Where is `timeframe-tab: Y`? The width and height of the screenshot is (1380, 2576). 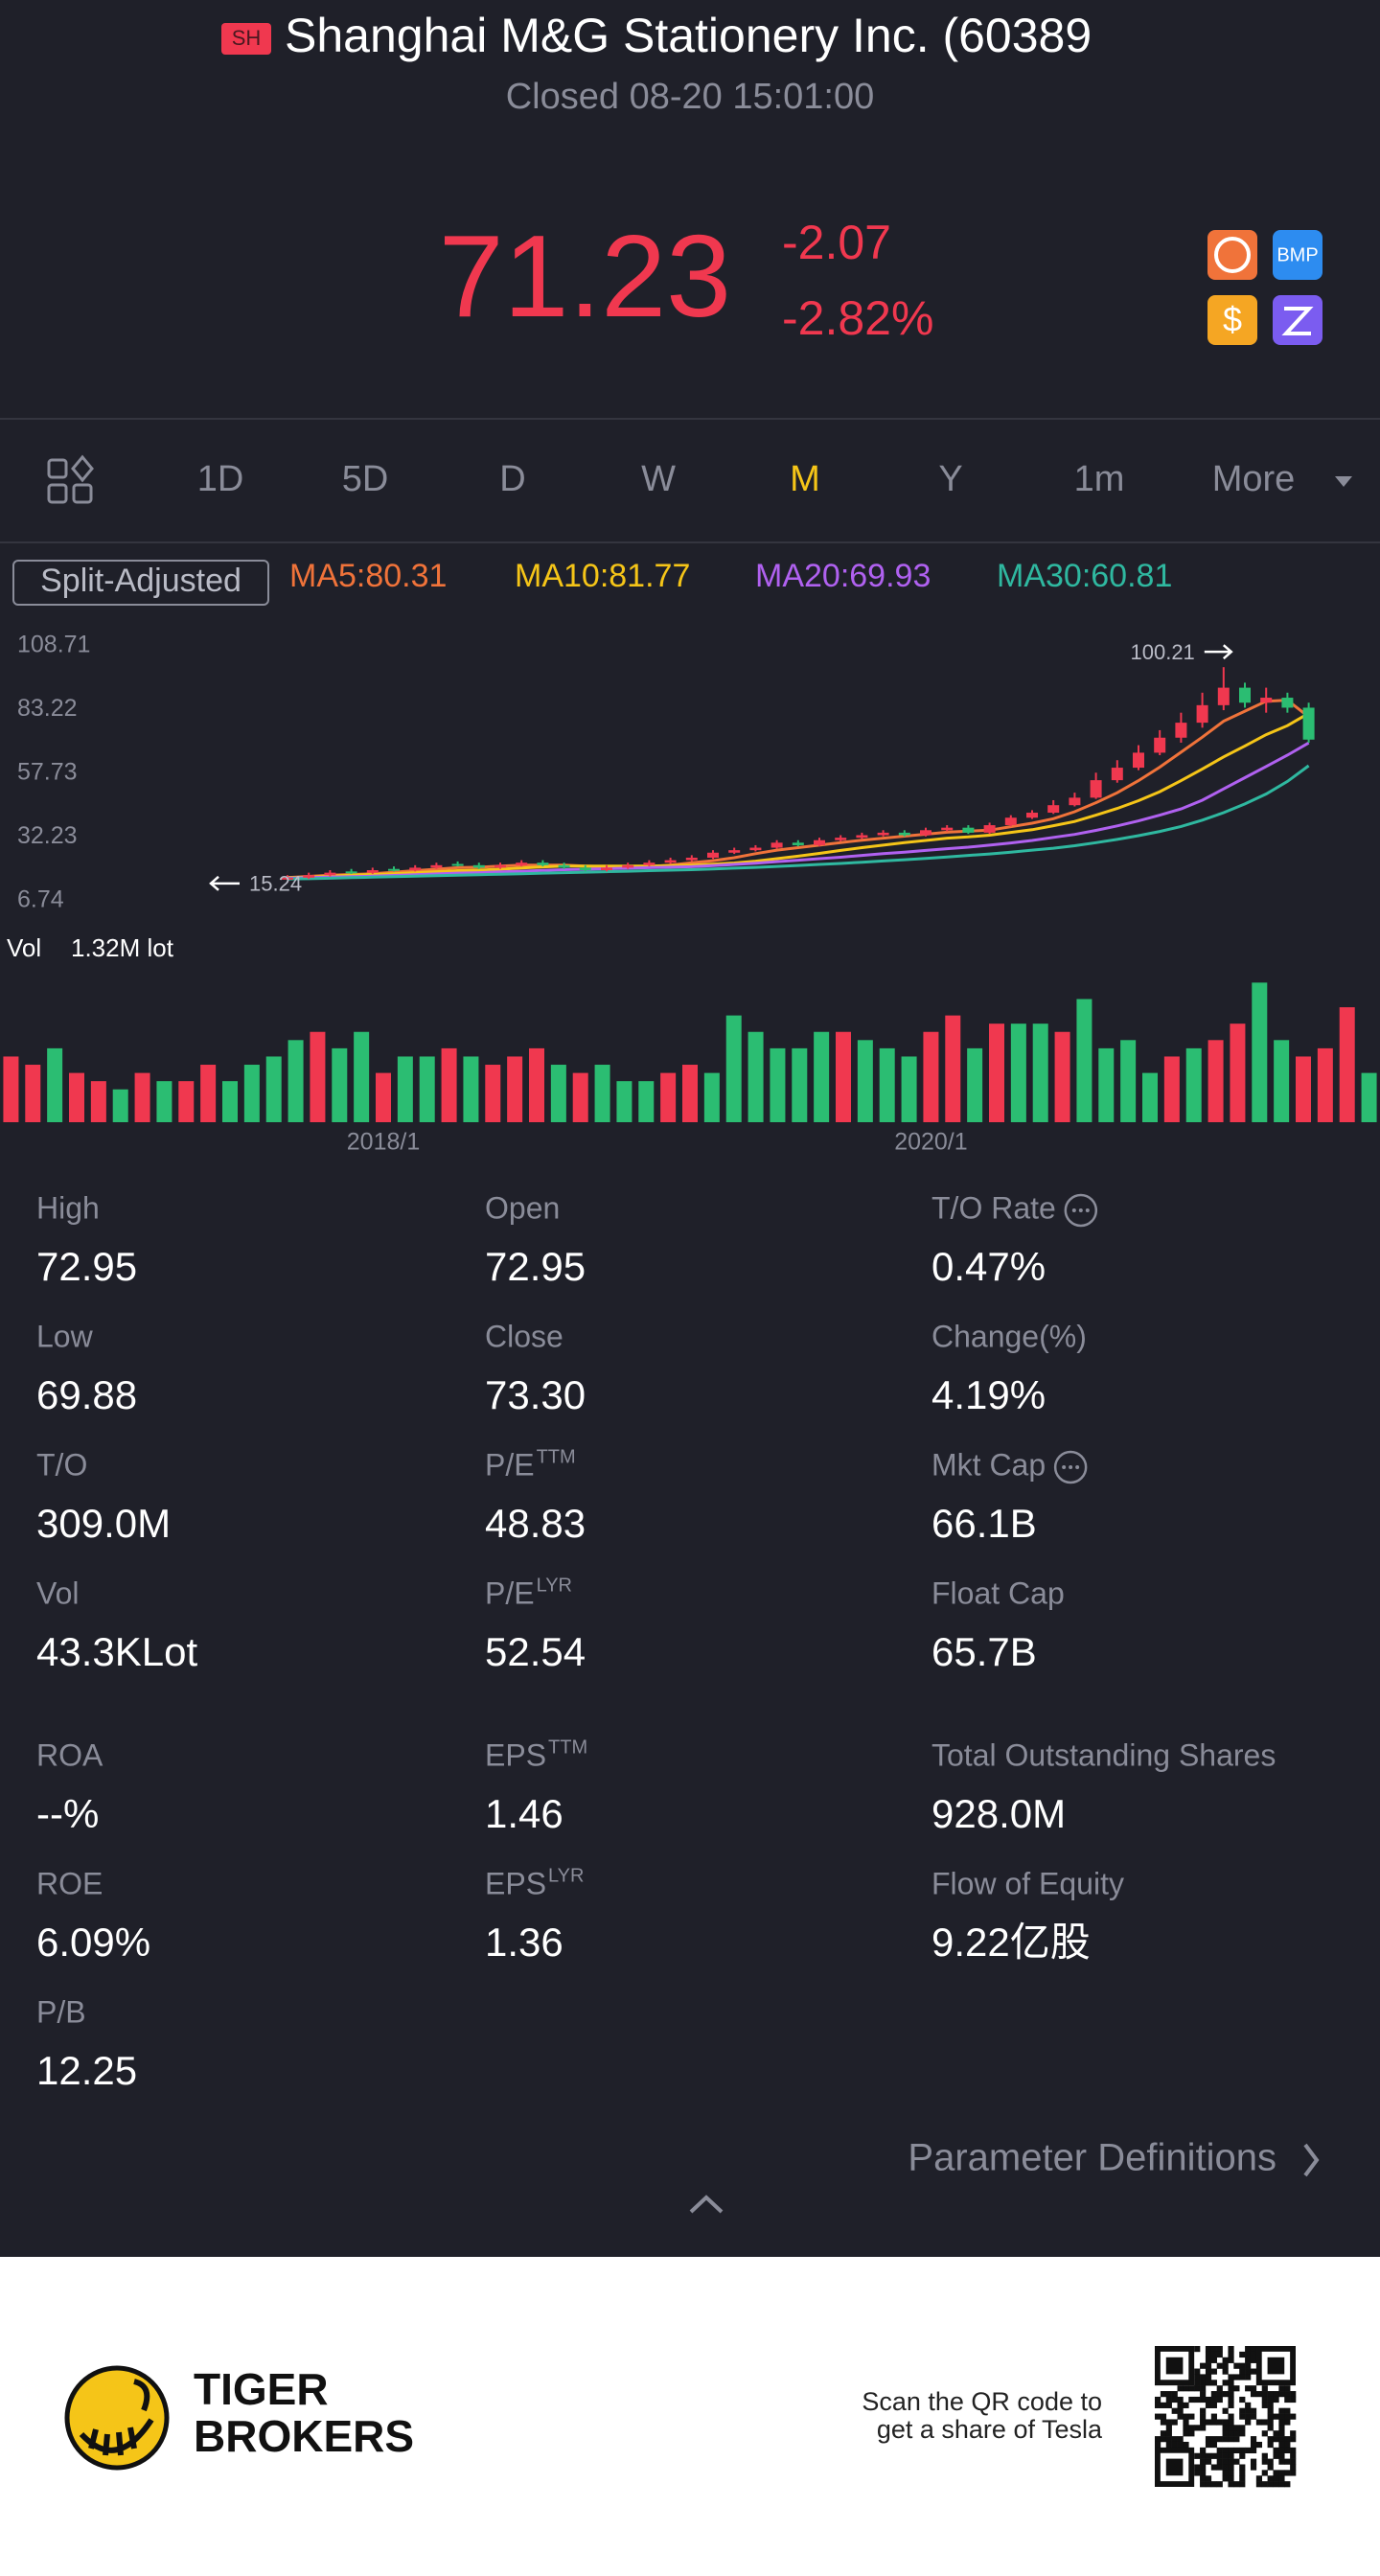 timeframe-tab: Y is located at coordinates (950, 479).